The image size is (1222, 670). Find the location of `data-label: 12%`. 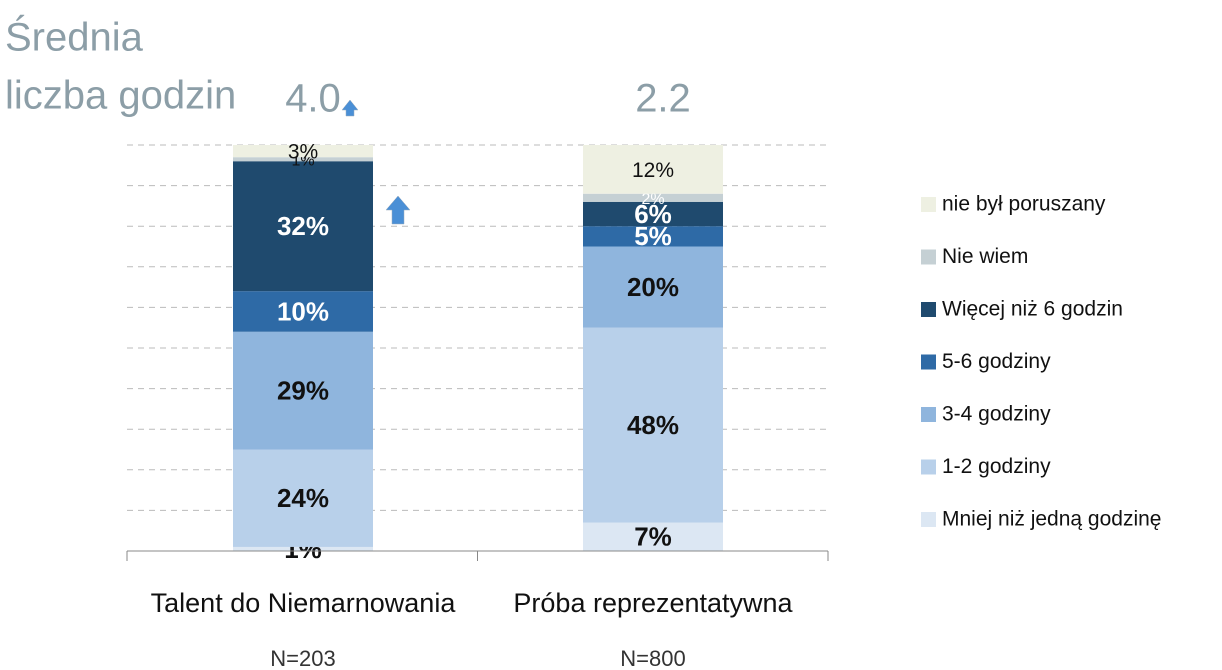

data-label: 12% is located at coordinates (653, 170).